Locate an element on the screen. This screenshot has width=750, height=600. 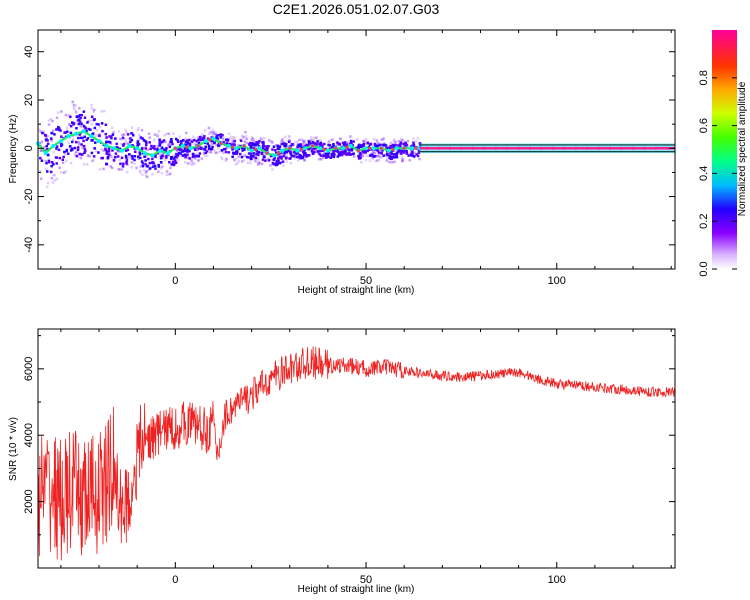
snr-y-axis-label: SNR (10 * v/v) is located at coordinates (13, 449).